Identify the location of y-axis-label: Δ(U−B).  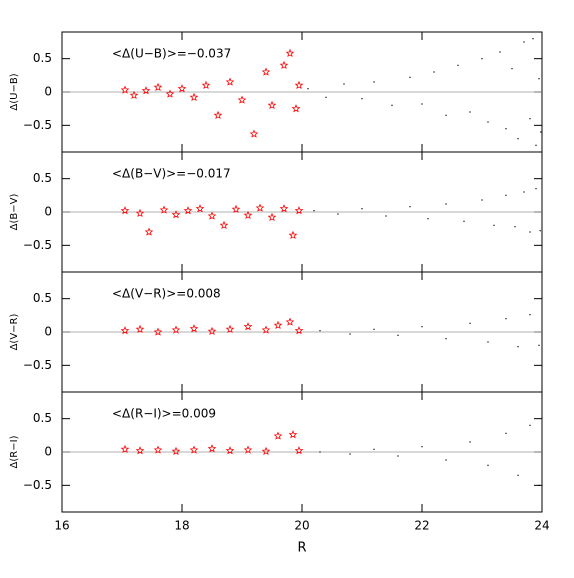
(14, 91).